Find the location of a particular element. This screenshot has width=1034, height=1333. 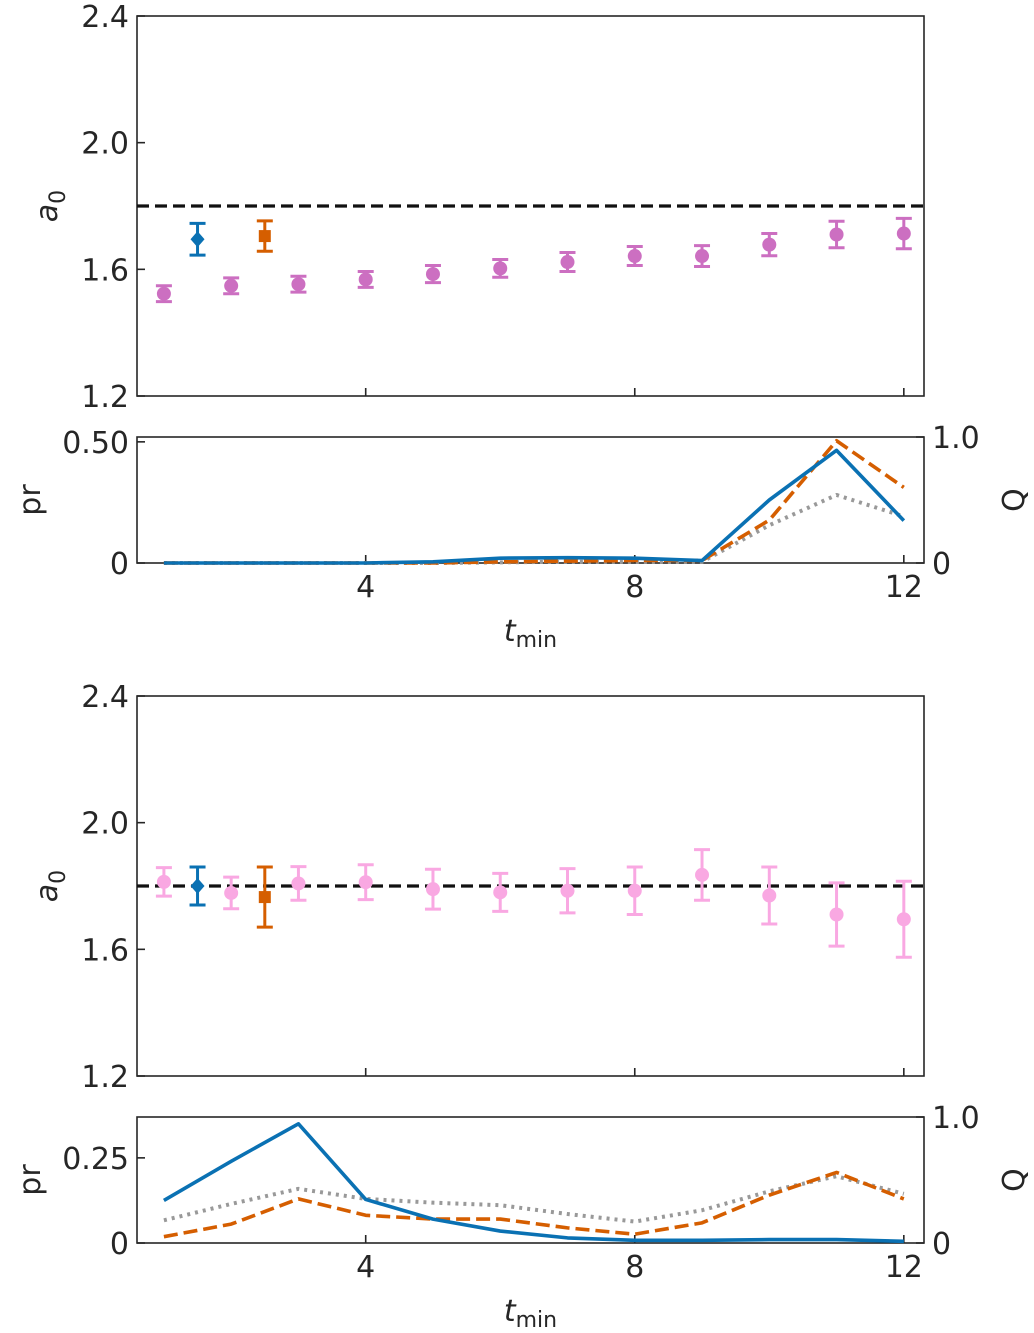

chart1-series-dotted-line is located at coordinates (534, 528).